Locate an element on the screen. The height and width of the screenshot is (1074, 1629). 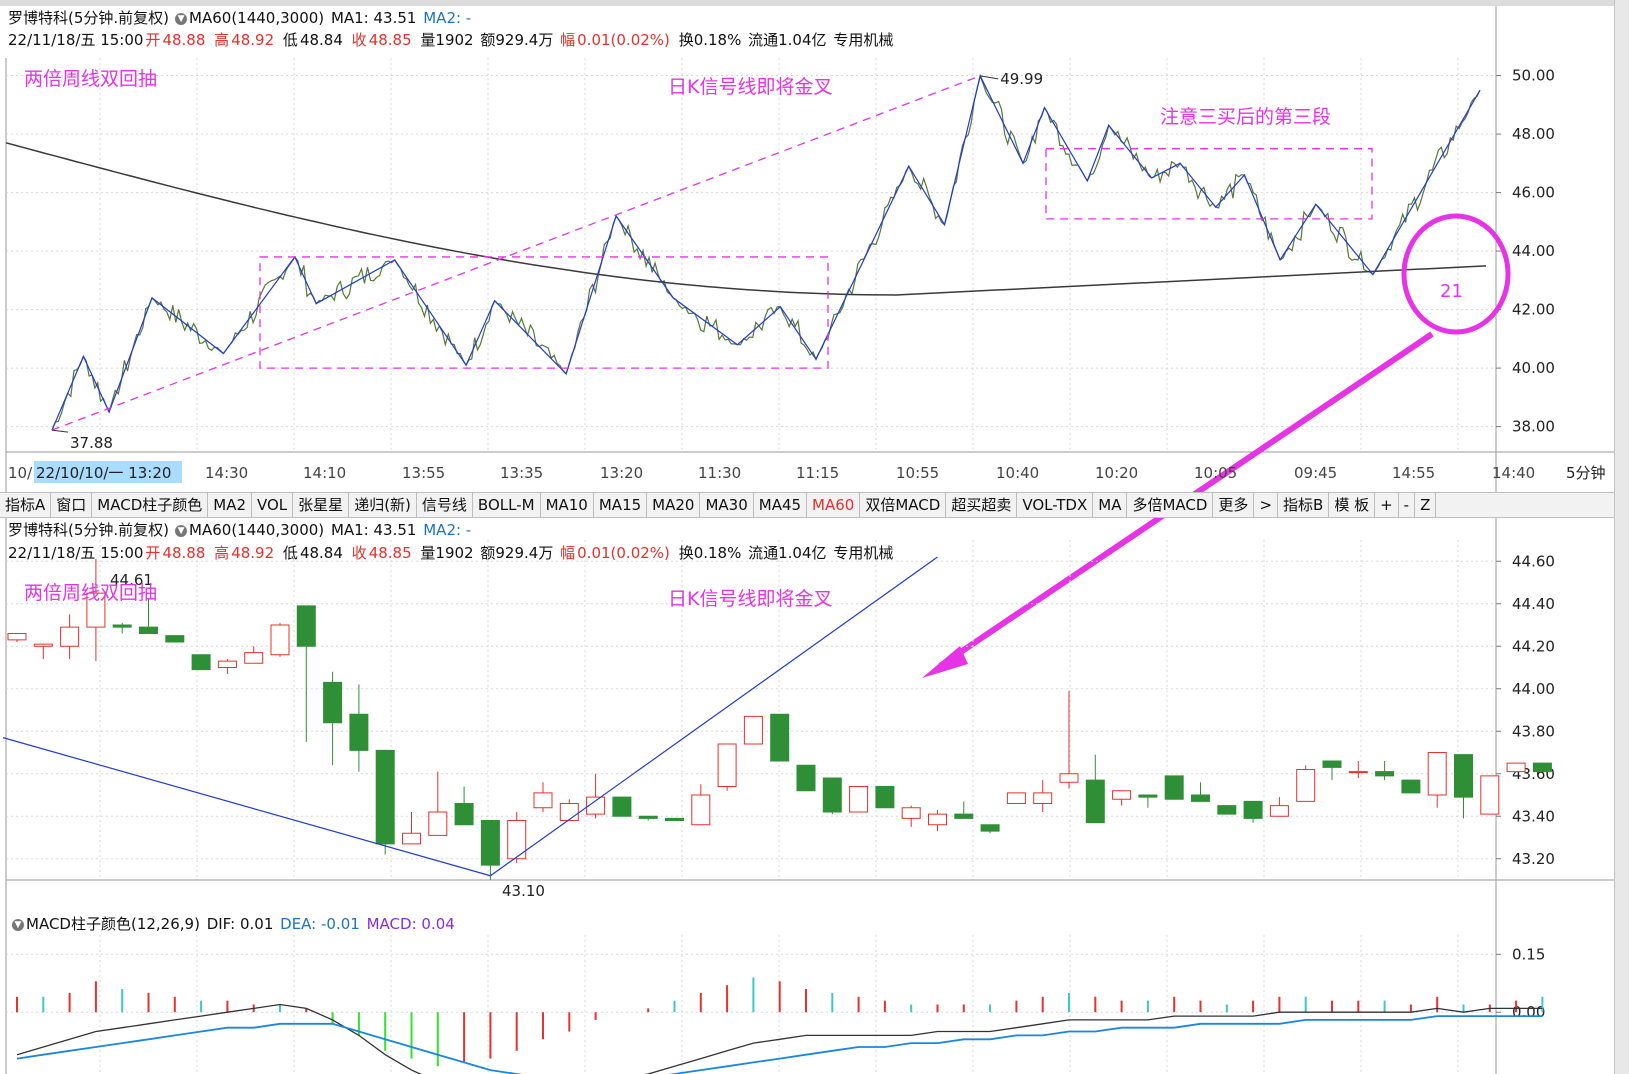
toolbar-item-2: MACD柱子颜色 is located at coordinates (150, 505).